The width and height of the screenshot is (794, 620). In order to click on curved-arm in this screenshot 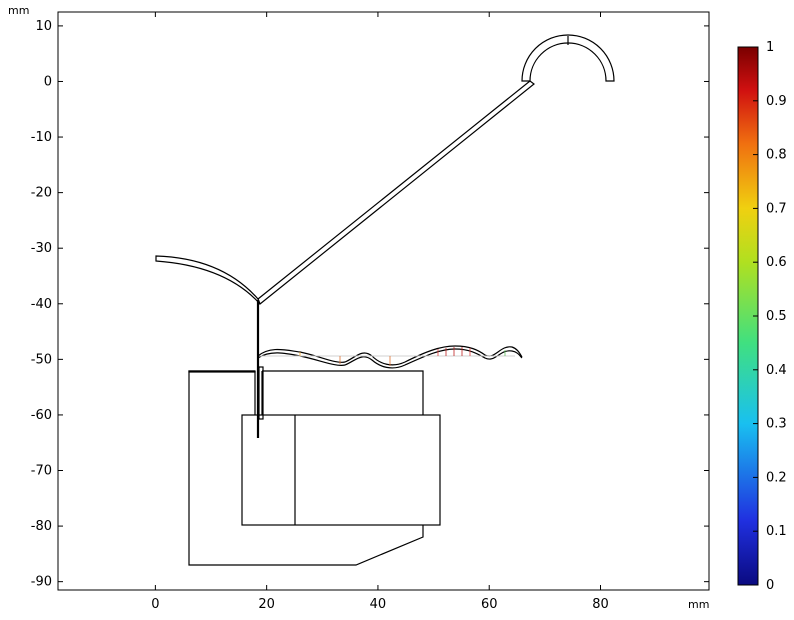, I will do `click(208, 280)`.